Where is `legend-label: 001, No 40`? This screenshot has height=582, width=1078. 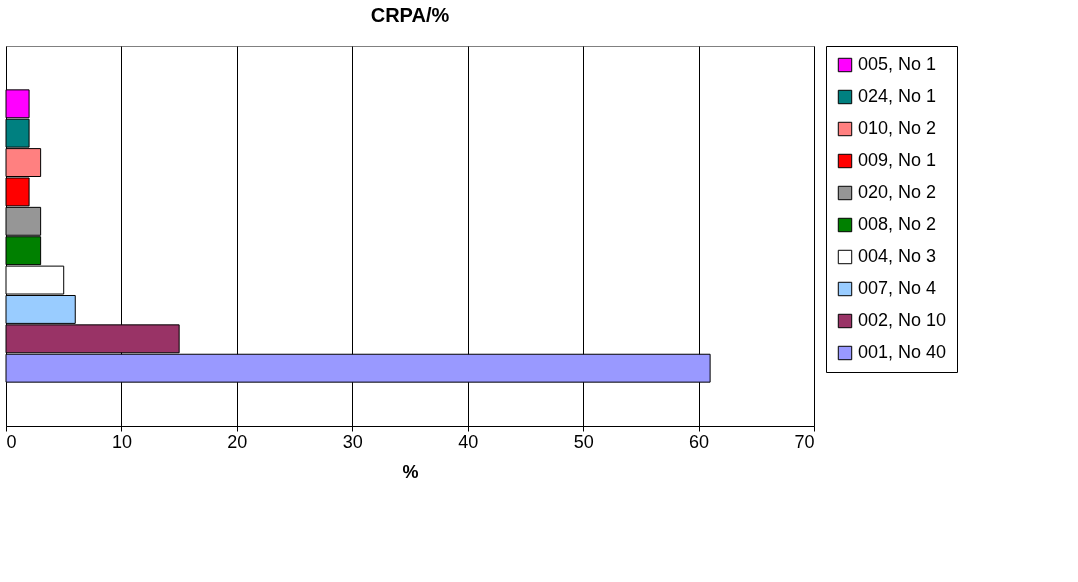
legend-label: 001, No 40 is located at coordinates (902, 352).